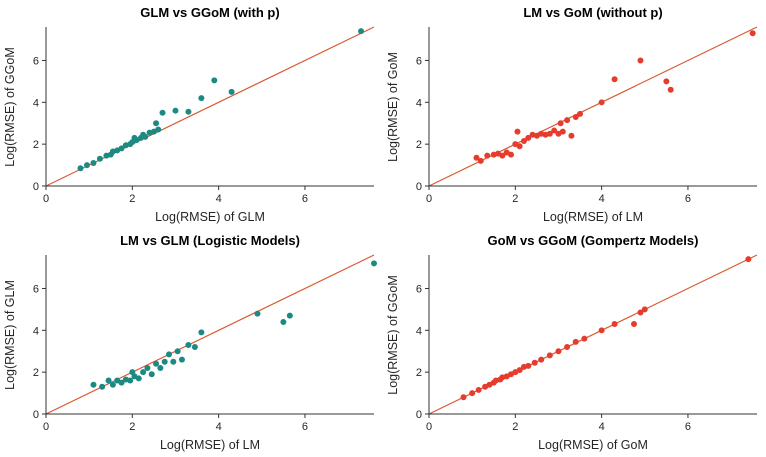 The width and height of the screenshot is (766, 457). What do you see at coordinates (393, 107) in the screenshot?
I see `y-axis-label: Log(RMSE) of GoM` at bounding box center [393, 107].